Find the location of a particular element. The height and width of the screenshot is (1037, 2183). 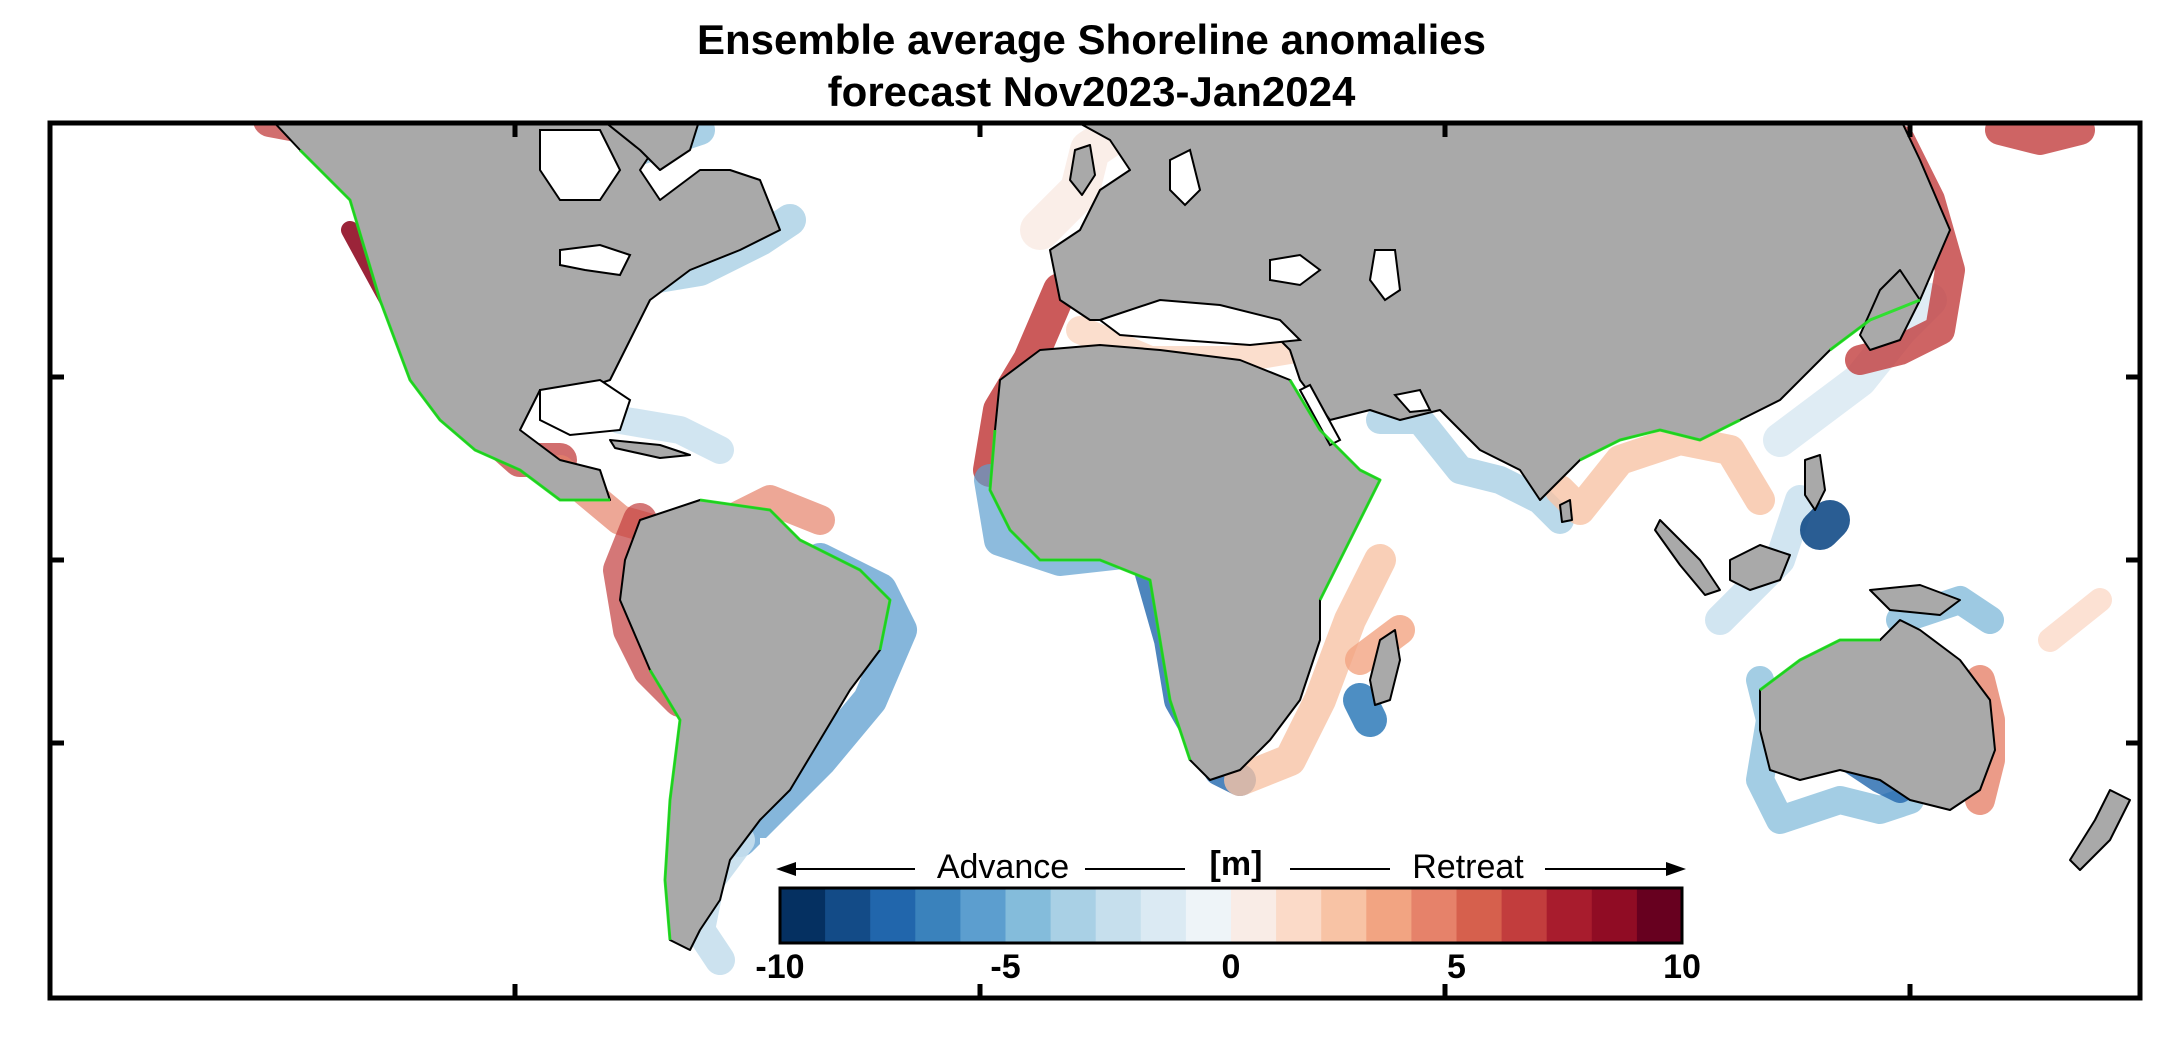

advance-arrow is located at coordinates (980, 869).